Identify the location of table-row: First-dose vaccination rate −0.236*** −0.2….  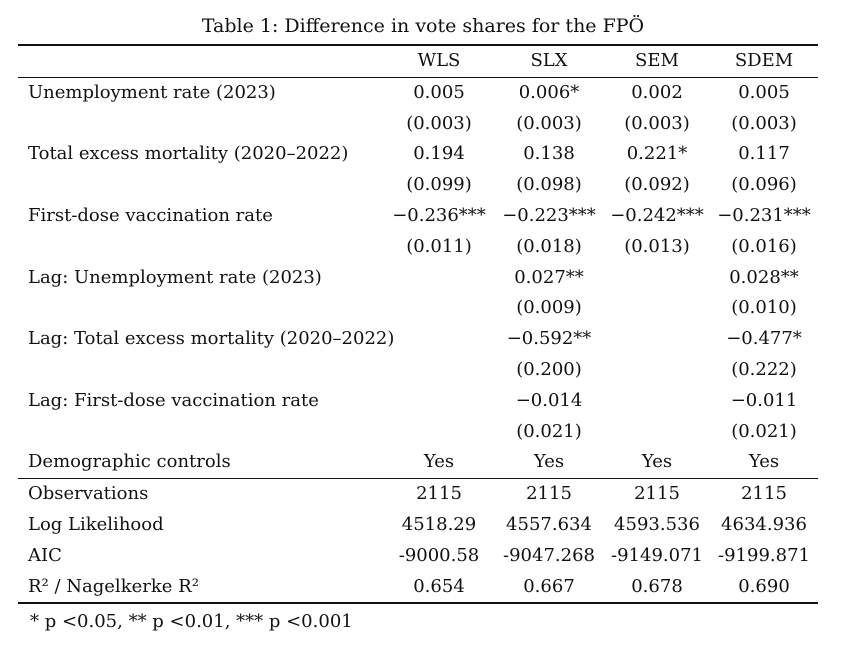
(418, 216).